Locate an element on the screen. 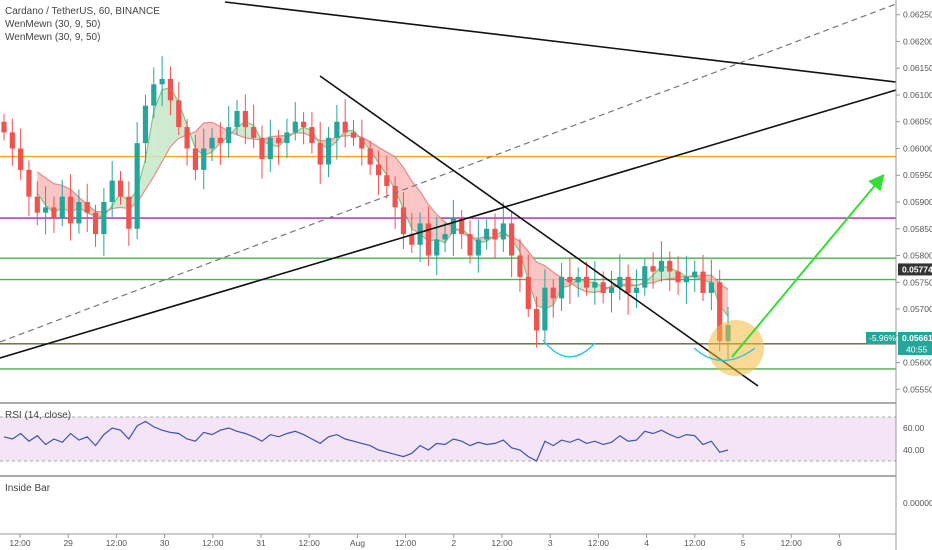 The width and height of the screenshot is (932, 550). cup-curve-right is located at coordinates (724, 354).